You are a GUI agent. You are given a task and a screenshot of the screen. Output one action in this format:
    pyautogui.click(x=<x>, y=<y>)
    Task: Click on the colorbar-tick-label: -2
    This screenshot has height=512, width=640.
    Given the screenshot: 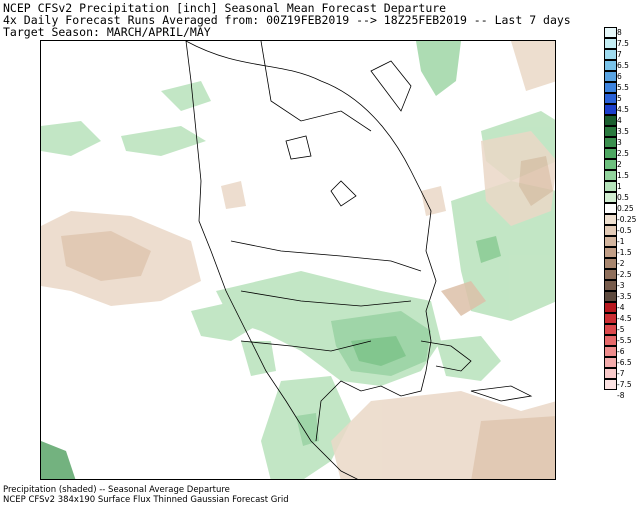 What is the action you would take?
    pyautogui.click(x=621, y=263)
    